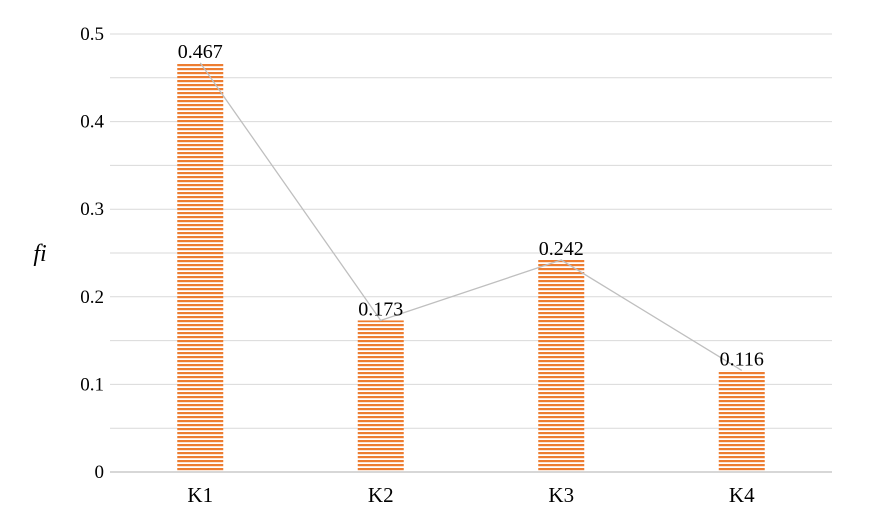 This screenshot has height=512, width=878. Describe the element at coordinates (741, 421) in the screenshot. I see `bar-k4` at that location.